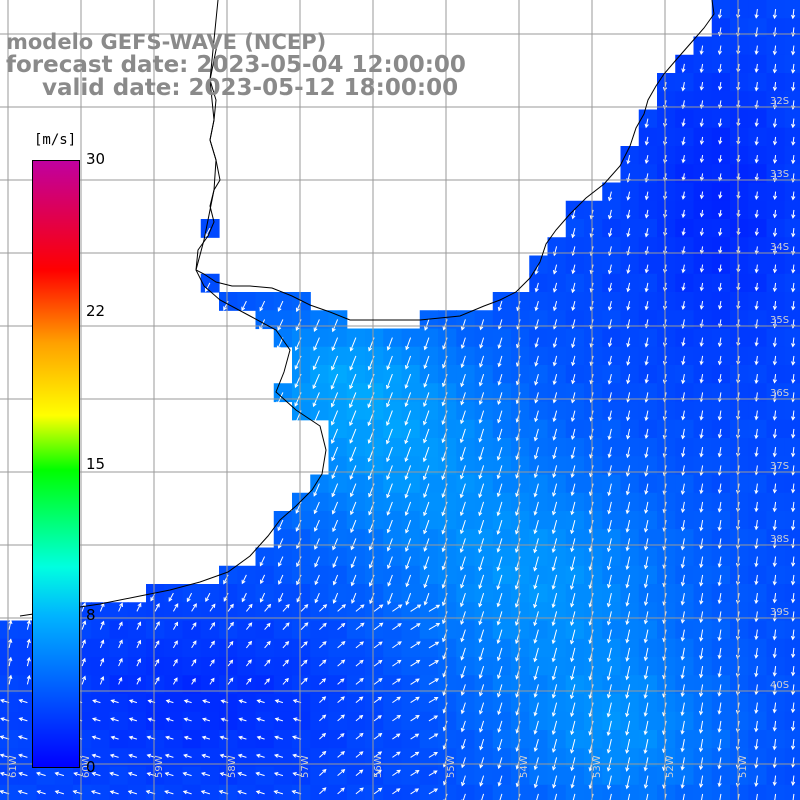 This screenshot has width=800, height=800. Describe the element at coordinates (55, 140) in the screenshot. I see `legend-unit: [m/s]` at that location.